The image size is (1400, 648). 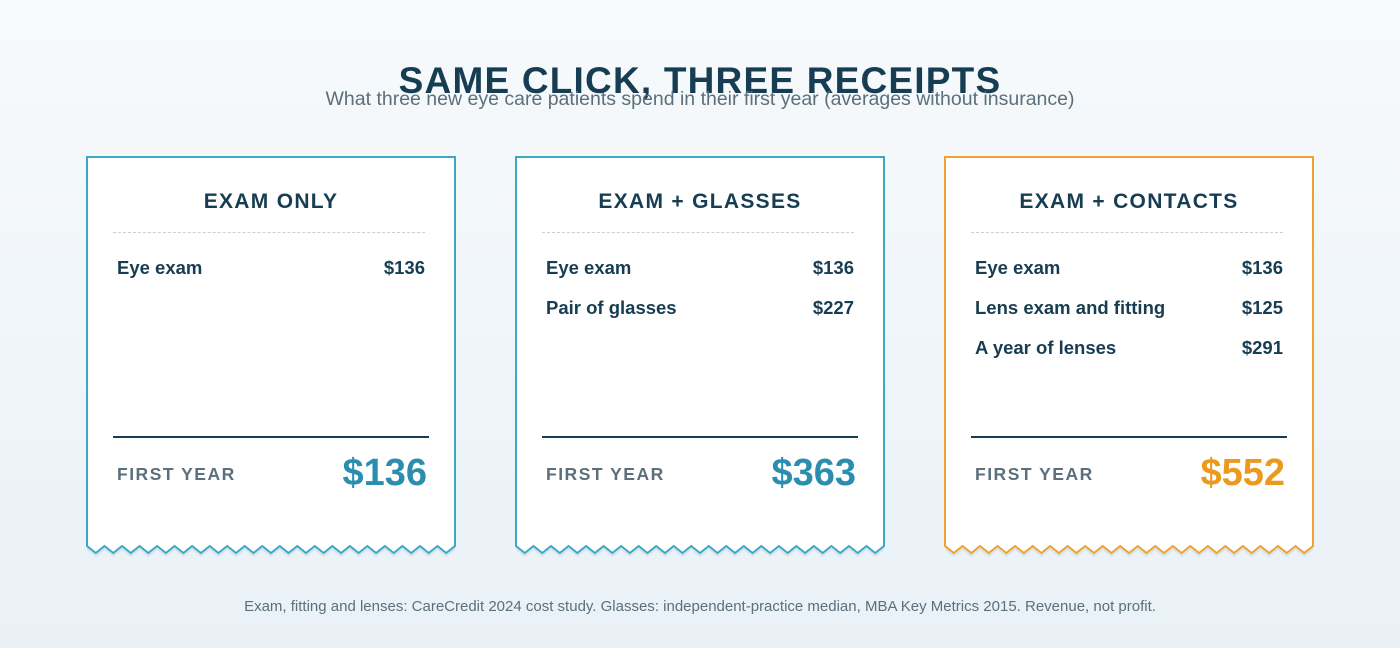 What do you see at coordinates (384, 473) in the screenshot?
I see `total-value: $136` at bounding box center [384, 473].